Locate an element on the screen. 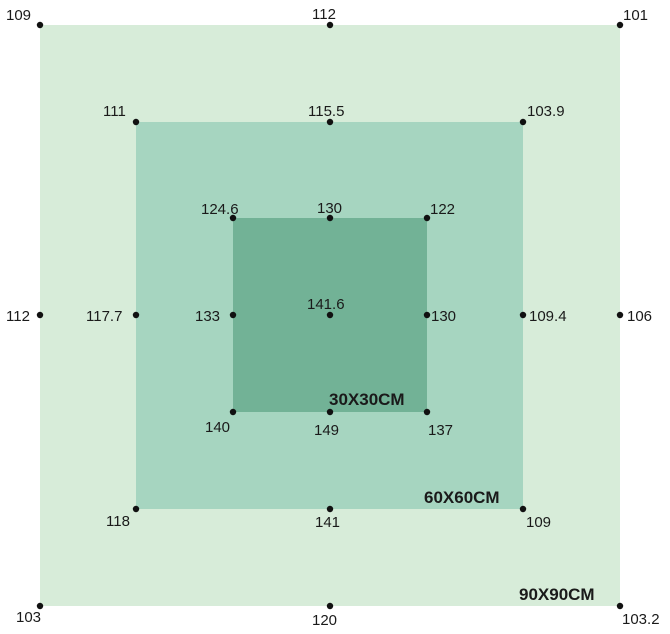  outer-top-right-point is located at coordinates (620, 25).